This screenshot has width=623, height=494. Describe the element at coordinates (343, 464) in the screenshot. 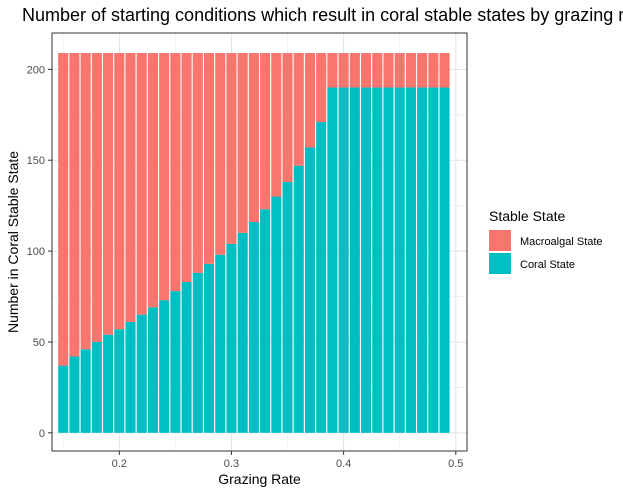

I see `x-tick-label: 0.4` at that location.